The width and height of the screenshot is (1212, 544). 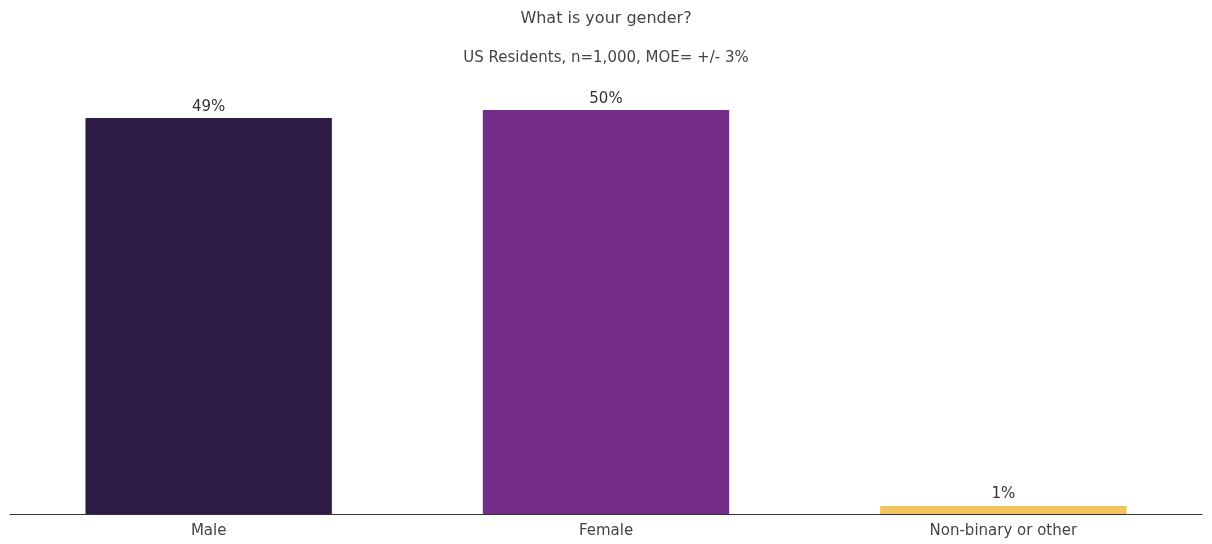 I want to click on data-label: 49%, so click(x=208, y=105).